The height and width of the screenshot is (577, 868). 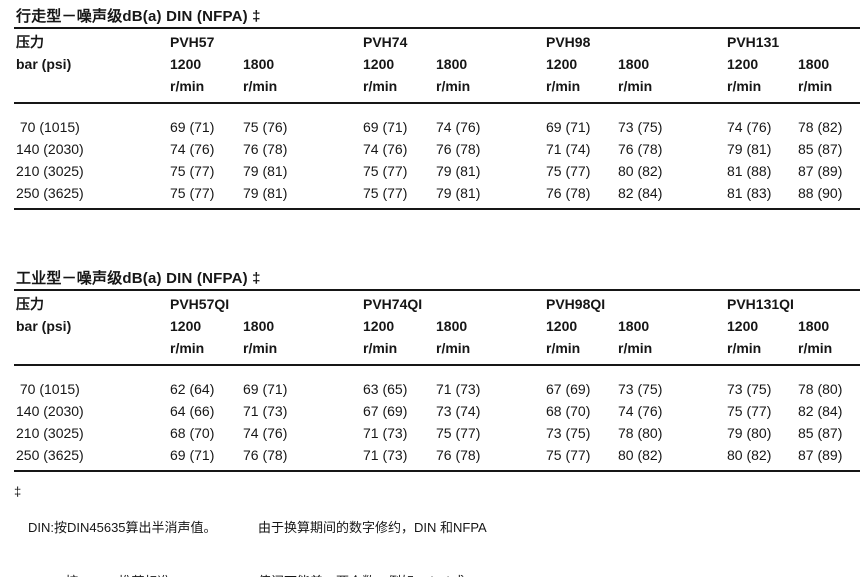 I want to click on pump-column-header: PVH74QI, so click(x=393, y=304).